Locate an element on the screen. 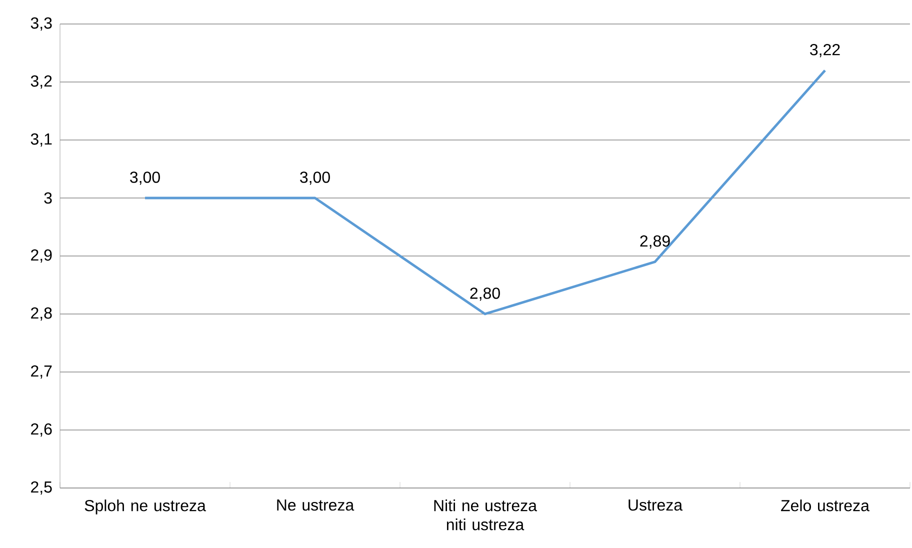  data-label: 2,89 is located at coordinates (655, 242).